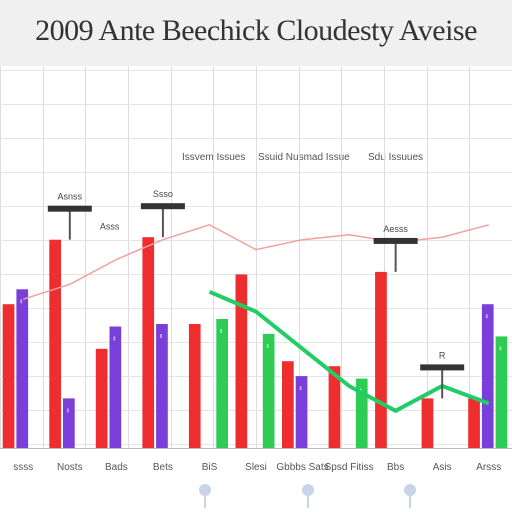  Describe the element at coordinates (442, 355) in the screenshot. I see `annotation-label: R` at that location.